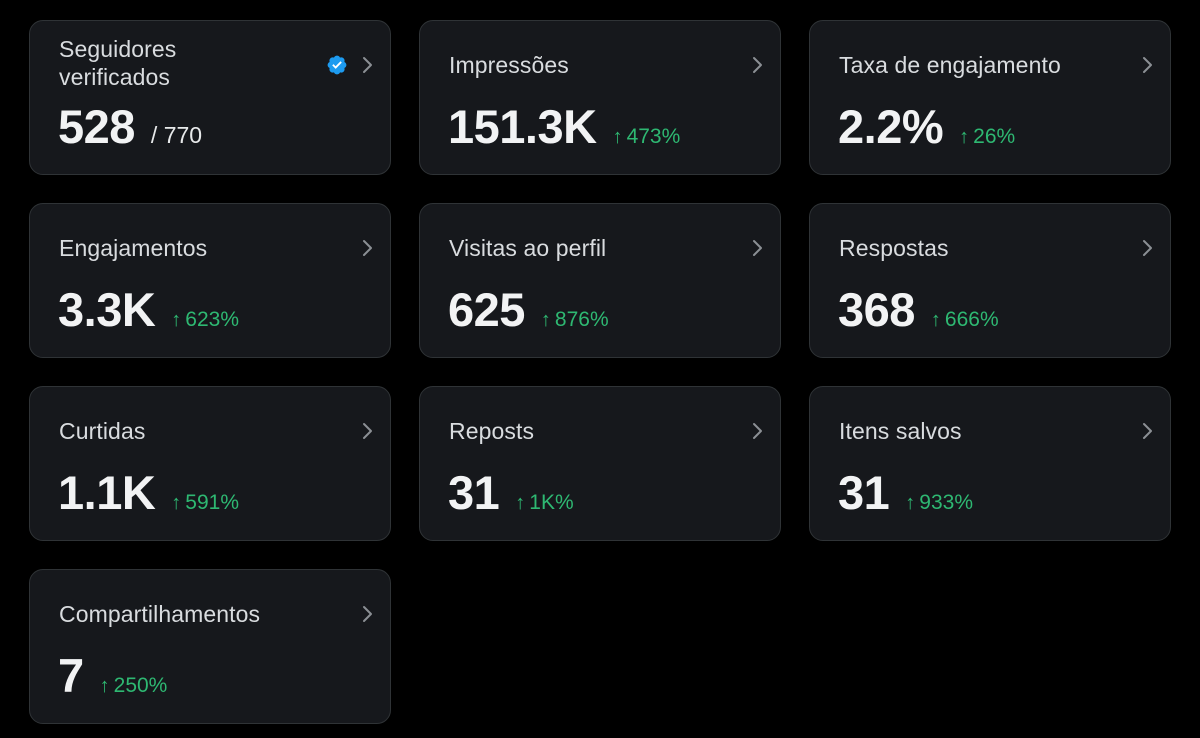  Describe the element at coordinates (210, 463) in the screenshot. I see `metric-card-curtidas: Curtidas 1.1K ↑ 591%` at that location.